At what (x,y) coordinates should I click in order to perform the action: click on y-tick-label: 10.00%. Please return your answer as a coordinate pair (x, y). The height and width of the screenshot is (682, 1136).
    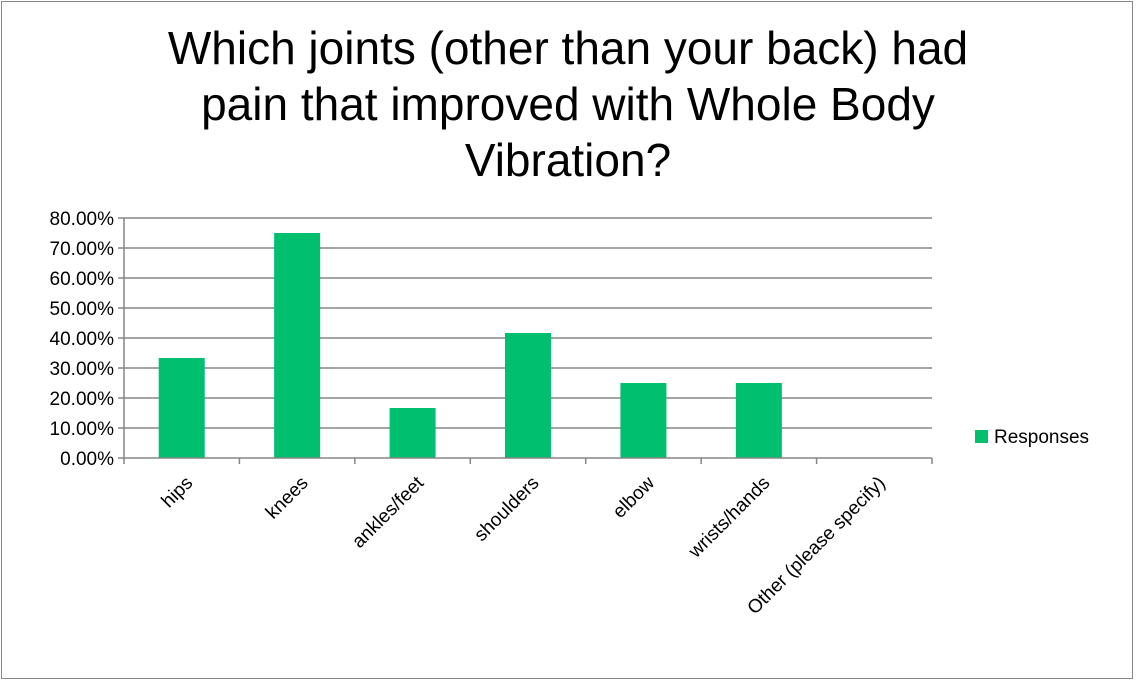
    Looking at the image, I should click on (82, 429).